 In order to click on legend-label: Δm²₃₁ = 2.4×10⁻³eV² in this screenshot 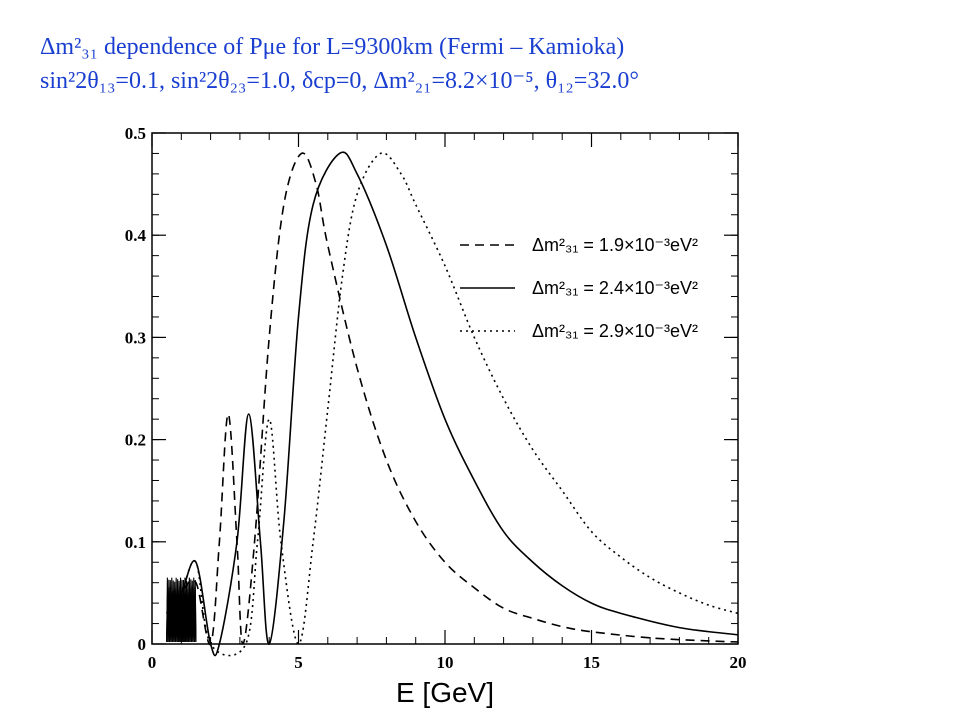, I will do `click(615, 288)`.